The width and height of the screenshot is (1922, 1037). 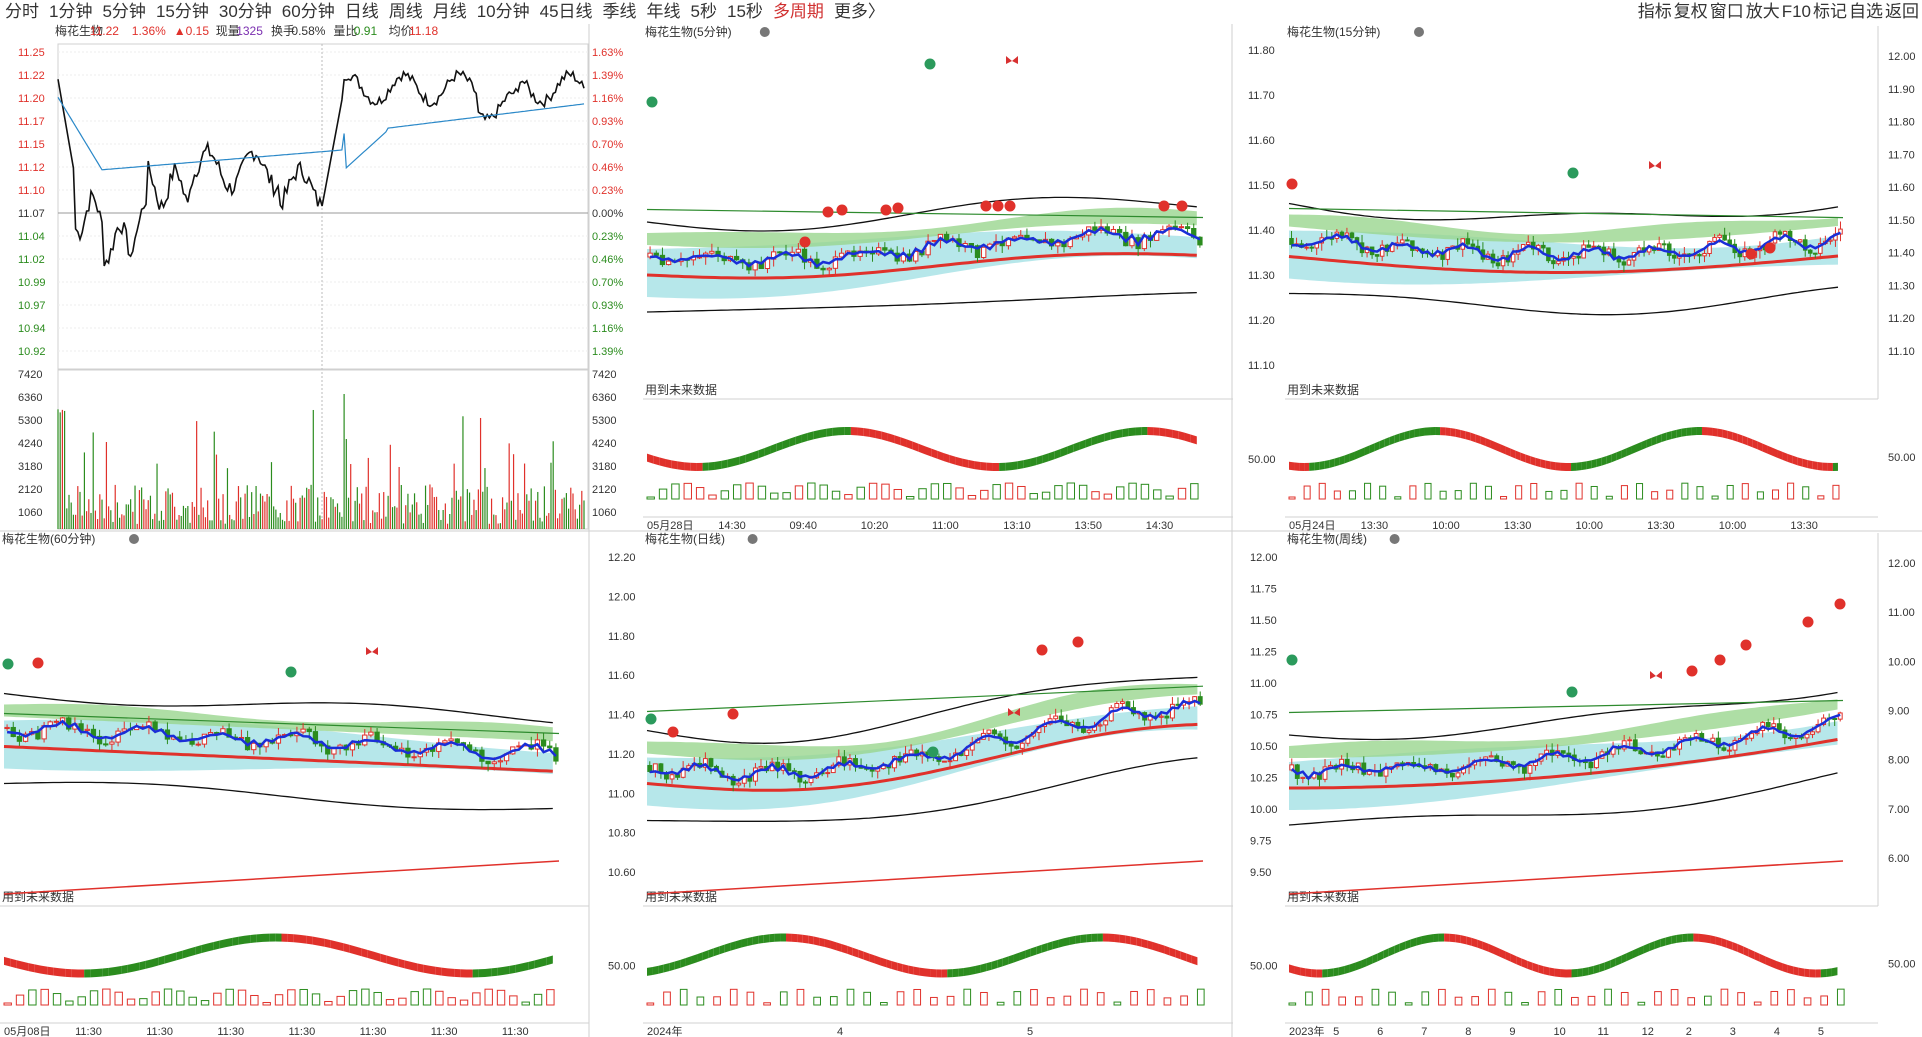 I want to click on pct-tick: 1.16%, so click(x=607, y=329).